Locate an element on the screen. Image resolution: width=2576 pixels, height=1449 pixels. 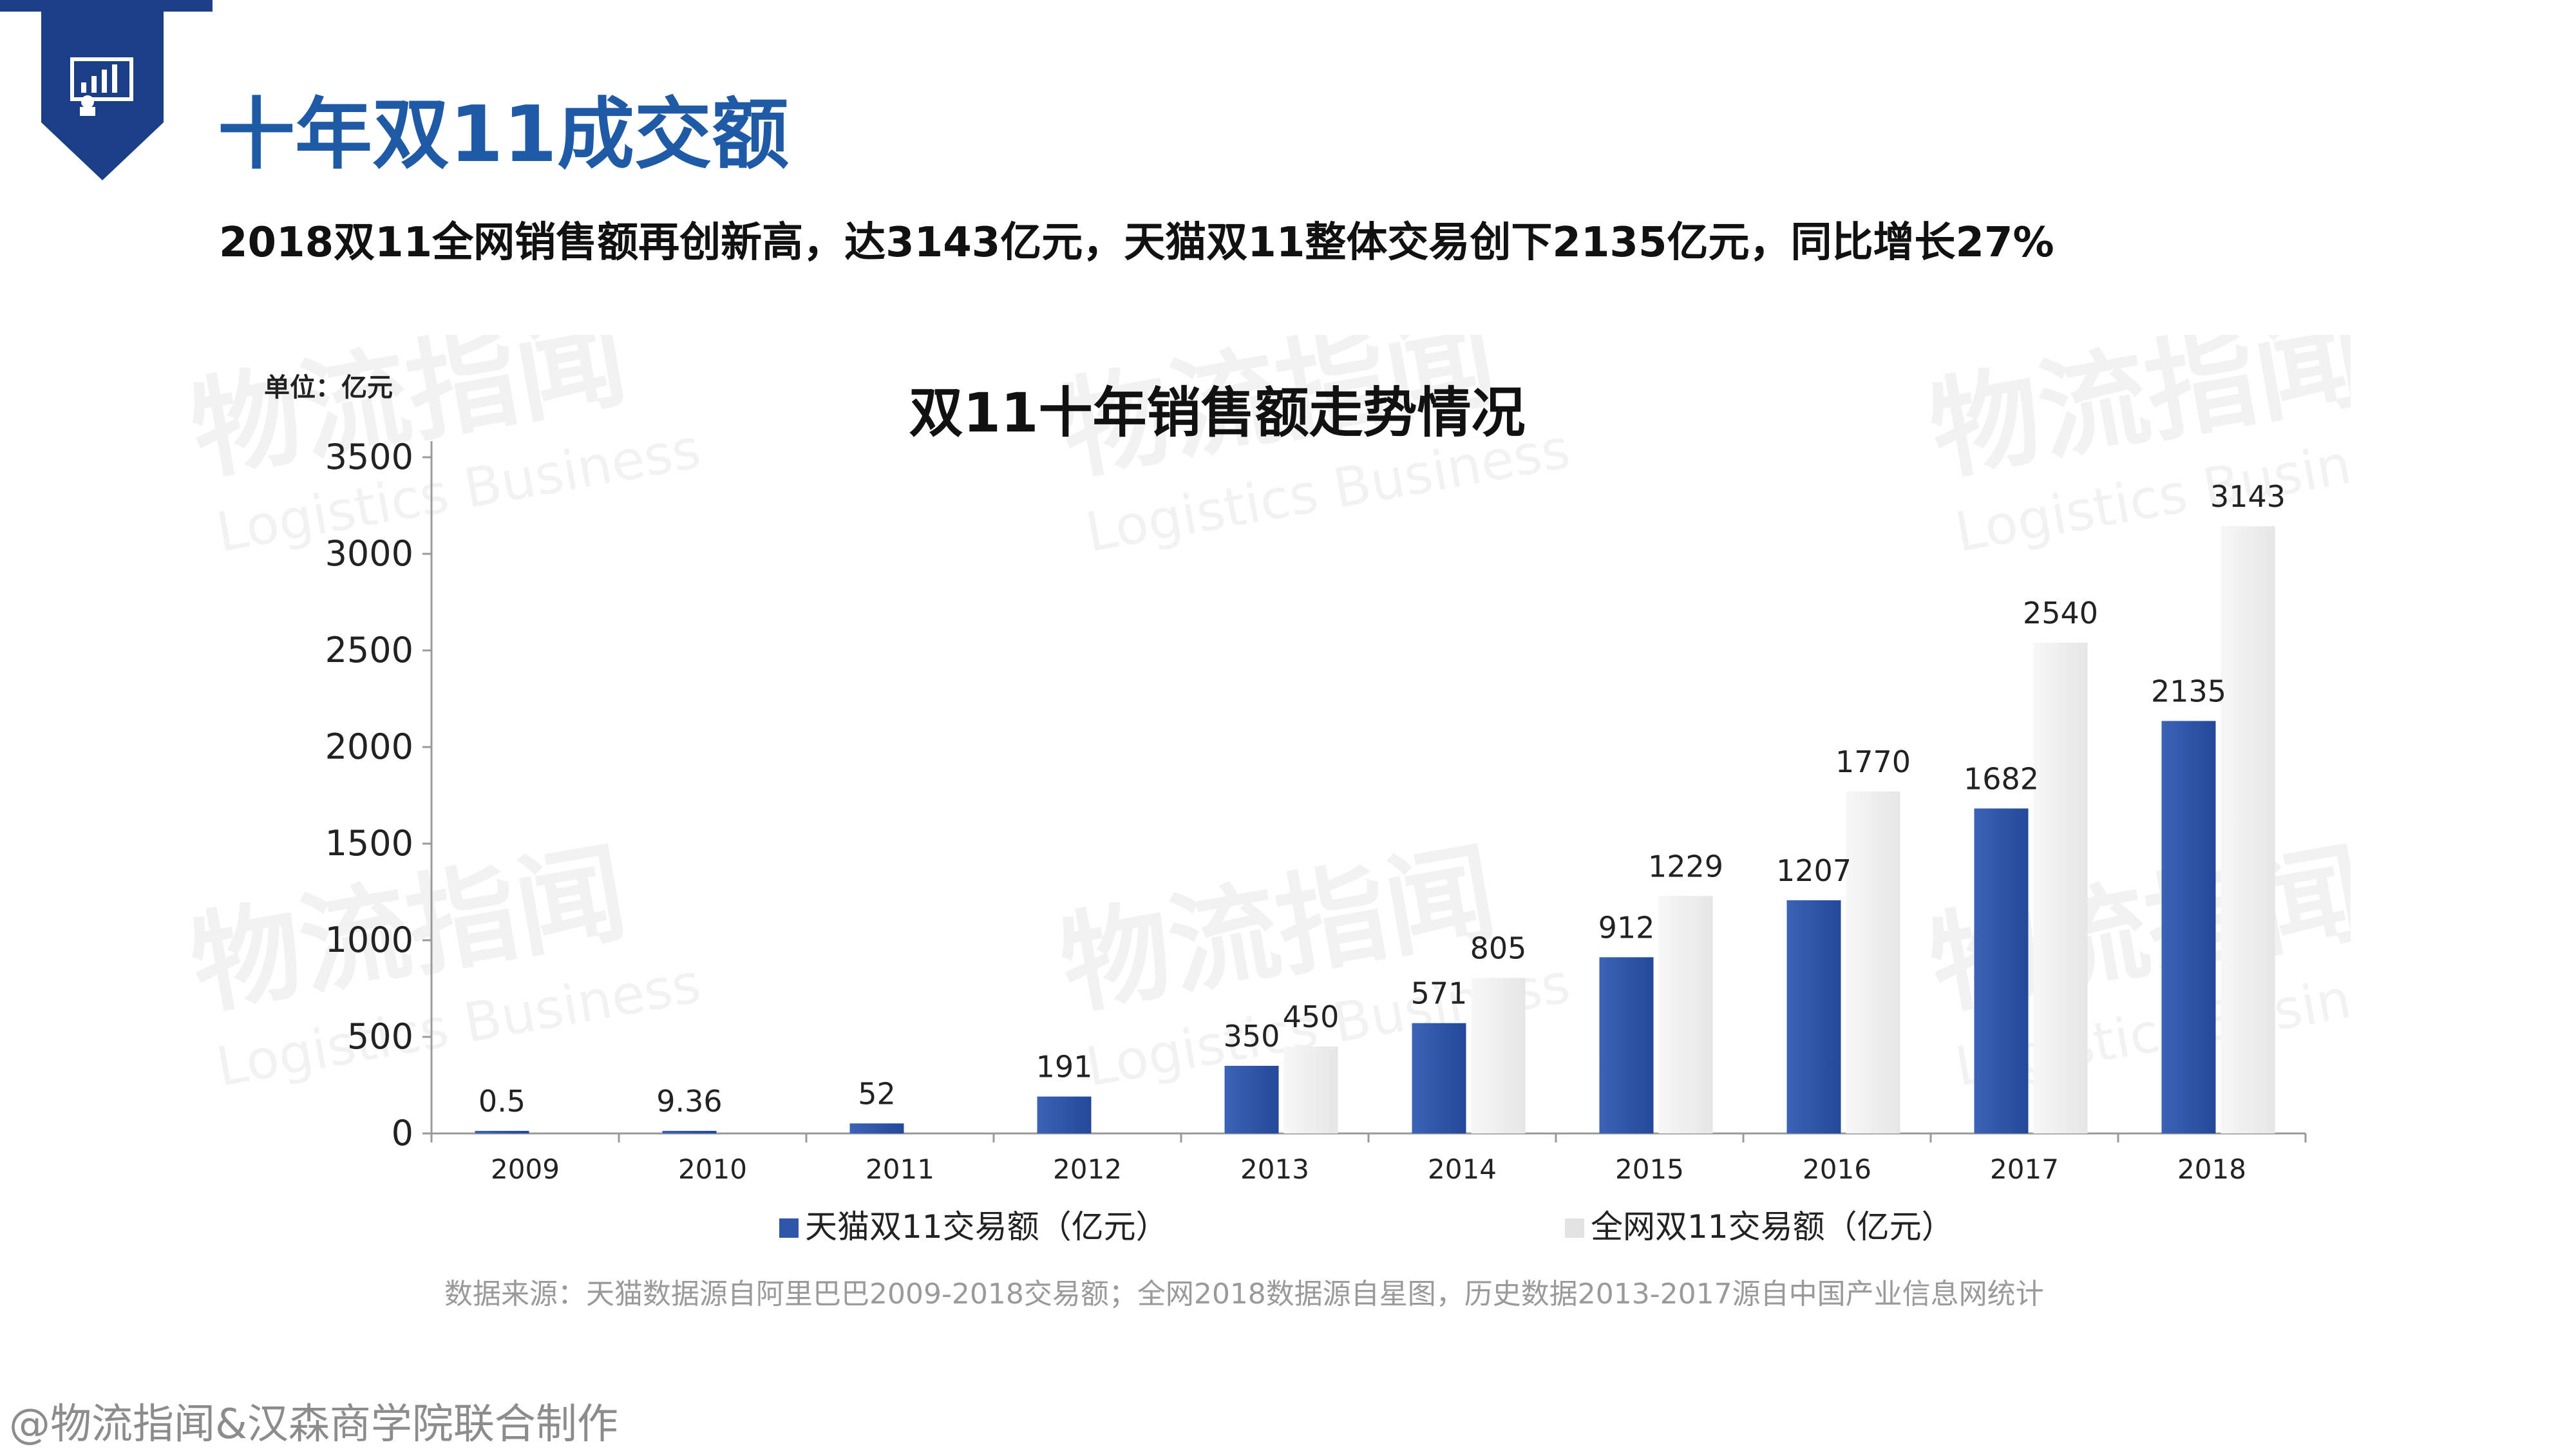
x-tick-label: 2009 is located at coordinates (525, 1169).